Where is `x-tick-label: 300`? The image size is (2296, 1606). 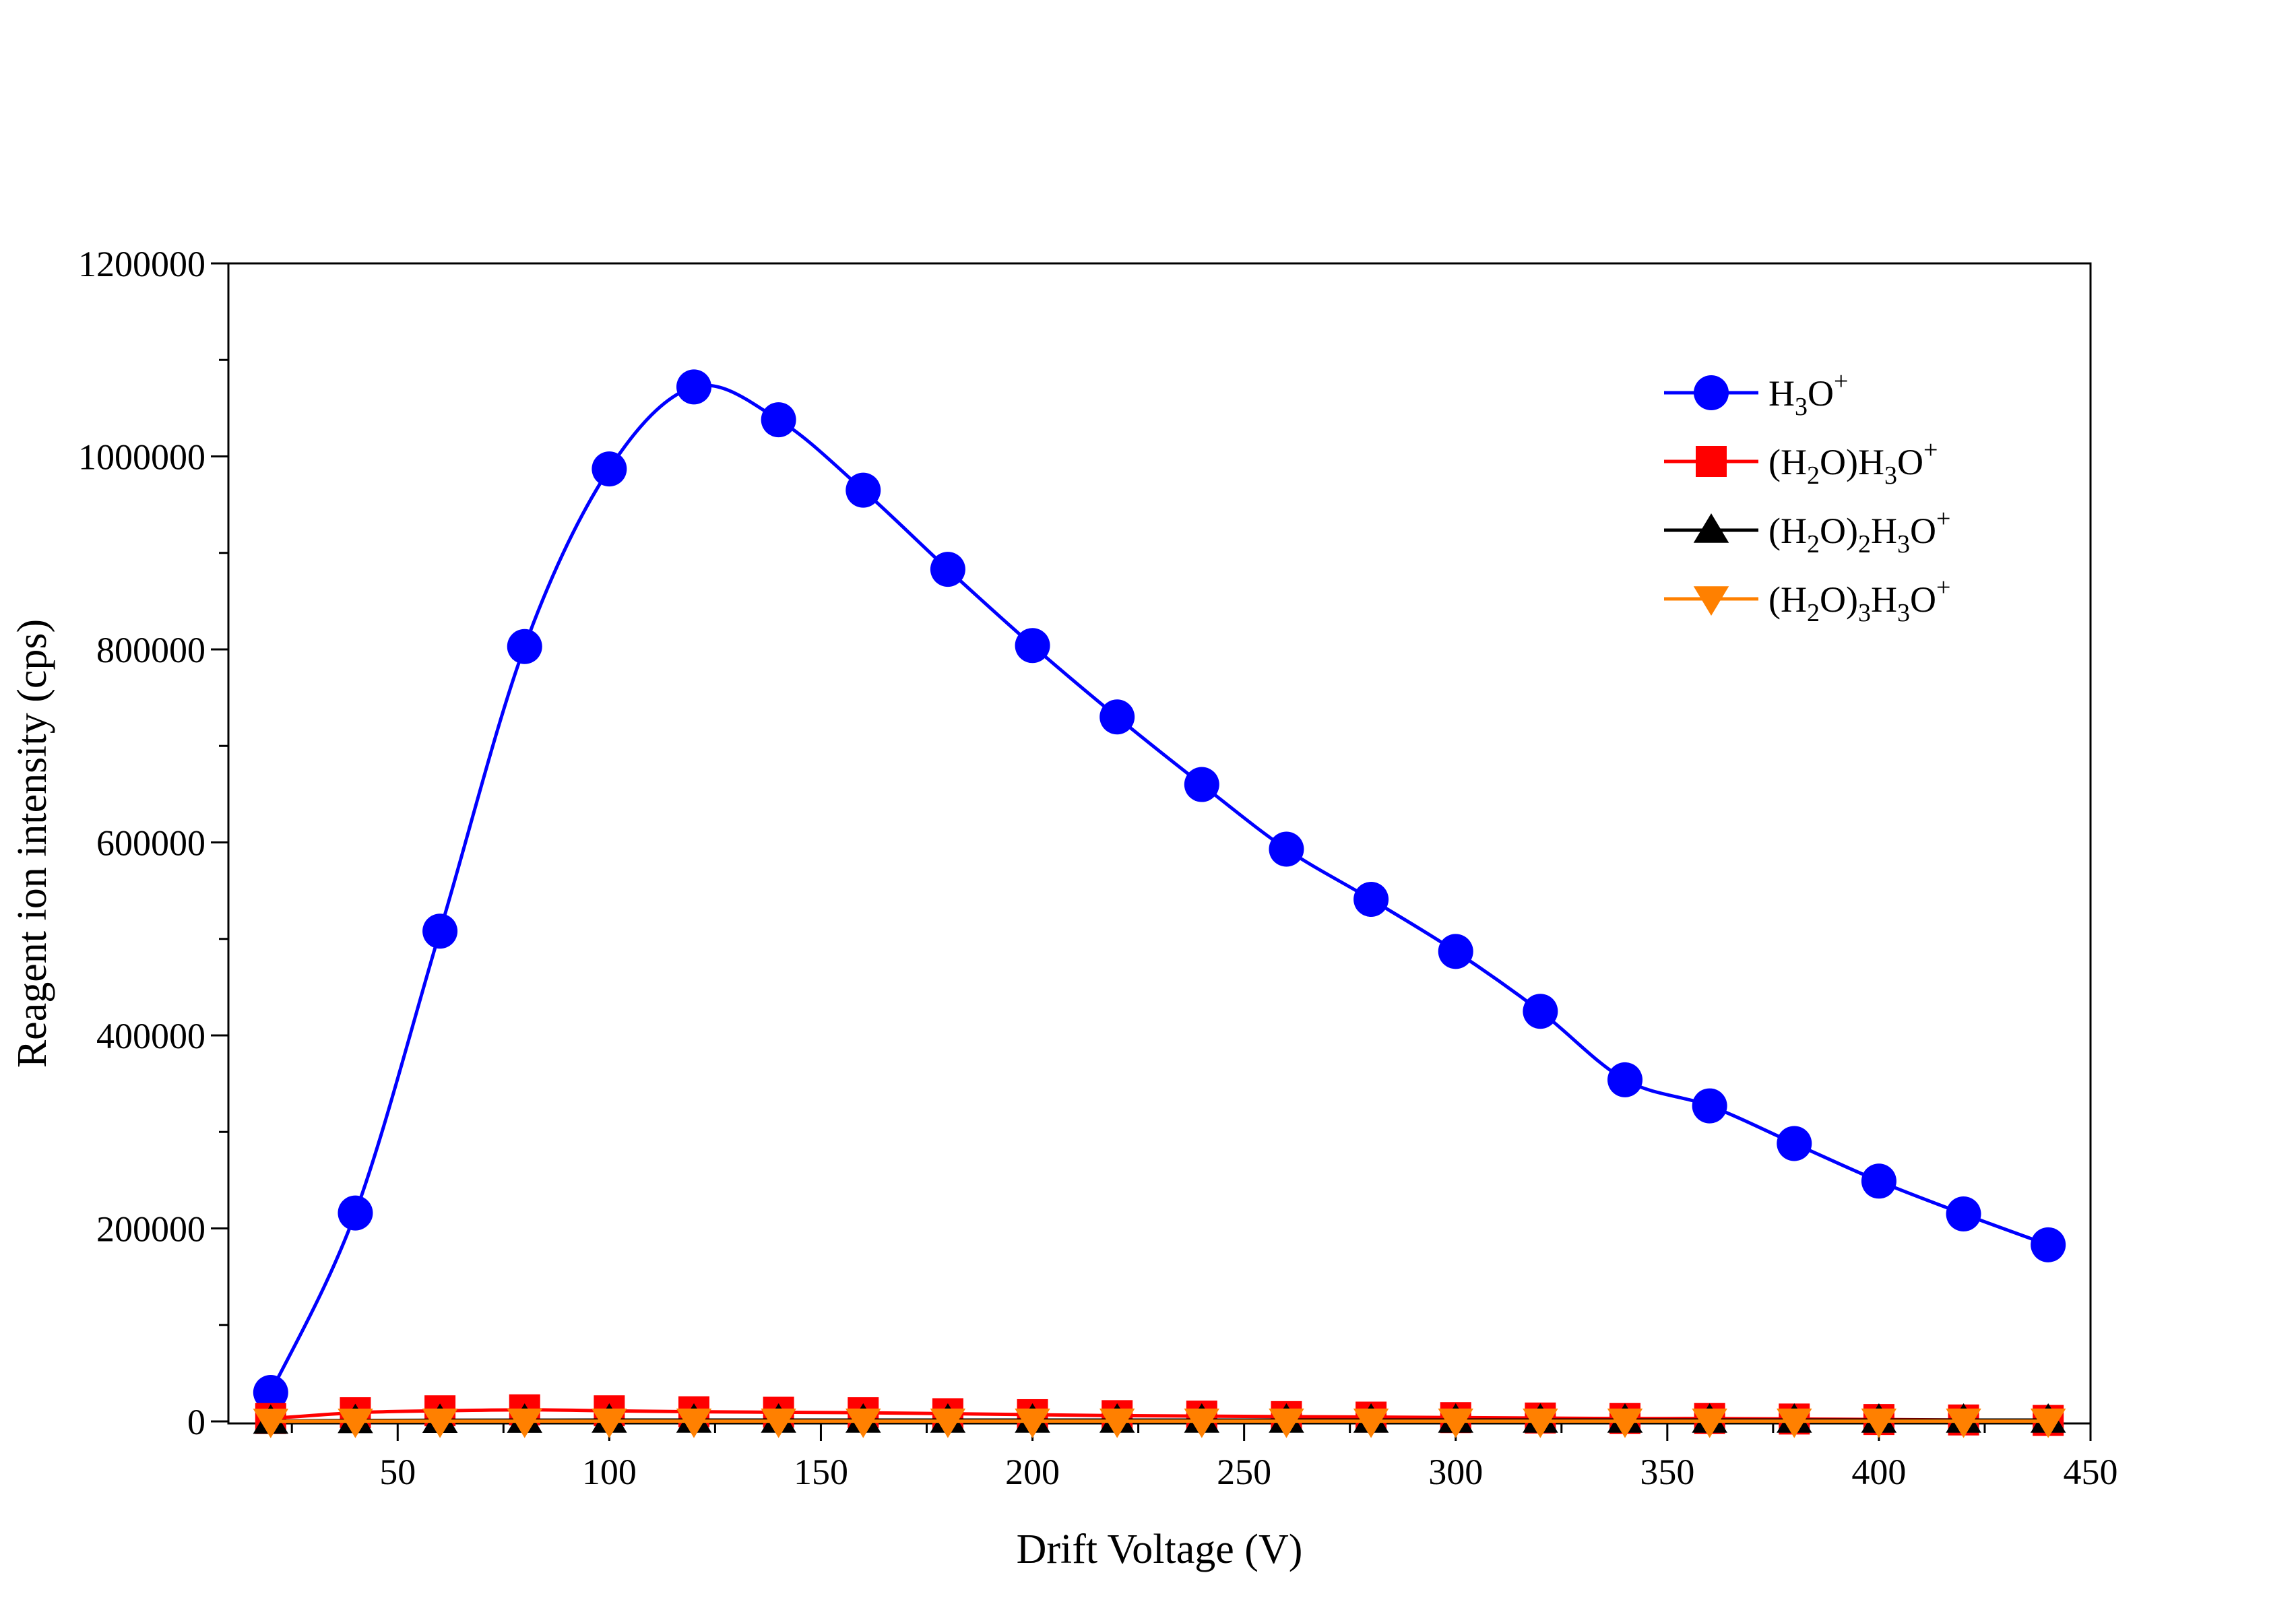
x-tick-label: 300 is located at coordinates (1455, 1472).